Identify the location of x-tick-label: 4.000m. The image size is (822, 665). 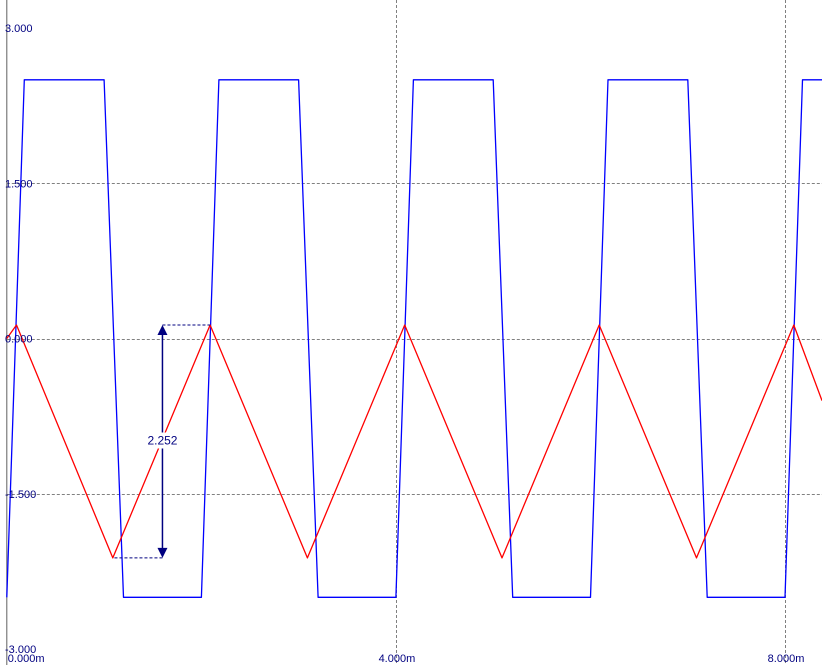
(397, 659).